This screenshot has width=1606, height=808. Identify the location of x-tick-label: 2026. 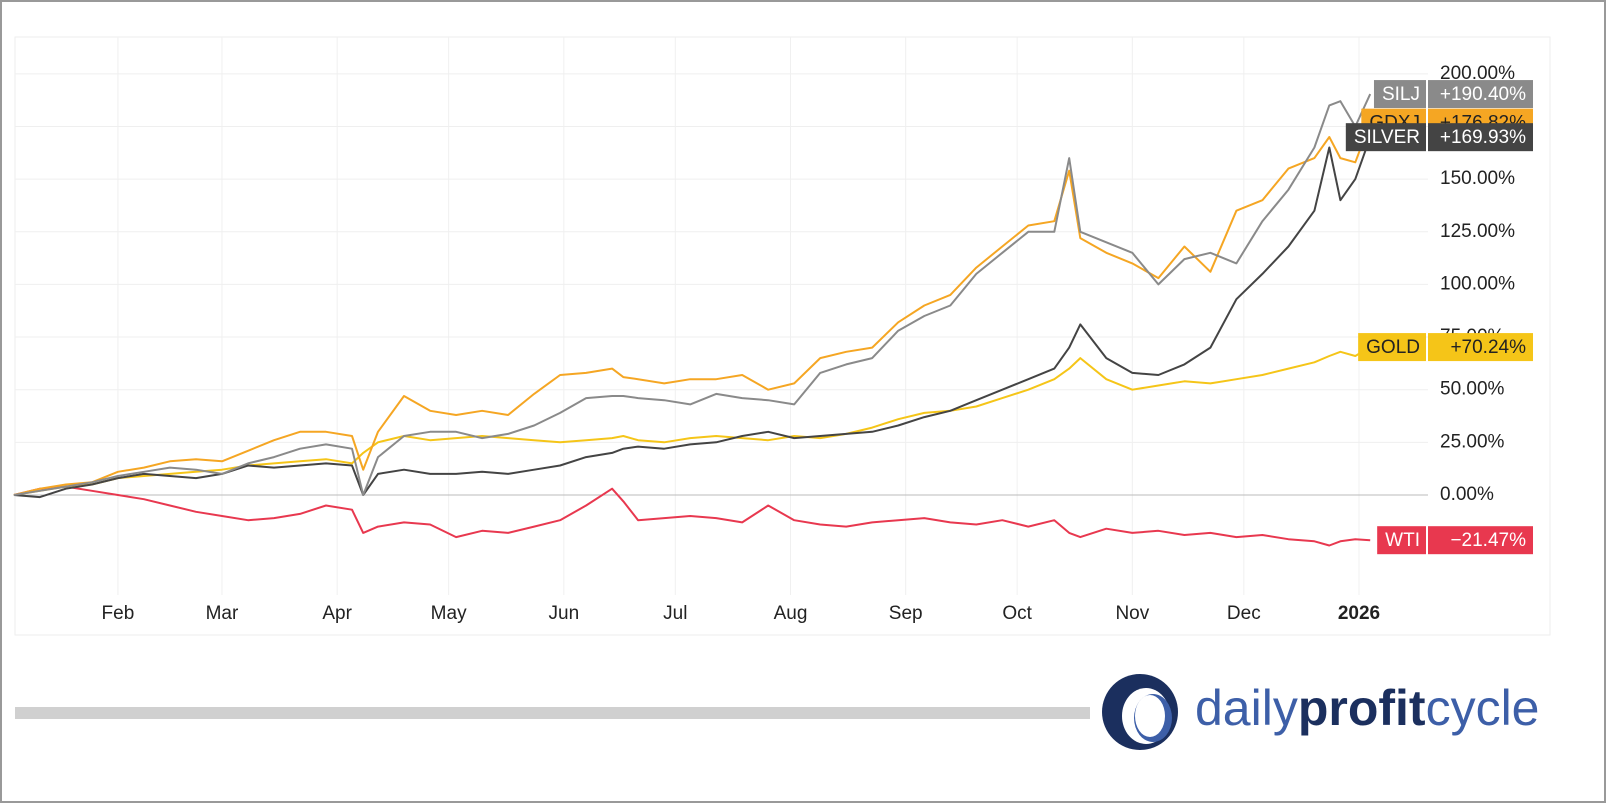
(1359, 613).